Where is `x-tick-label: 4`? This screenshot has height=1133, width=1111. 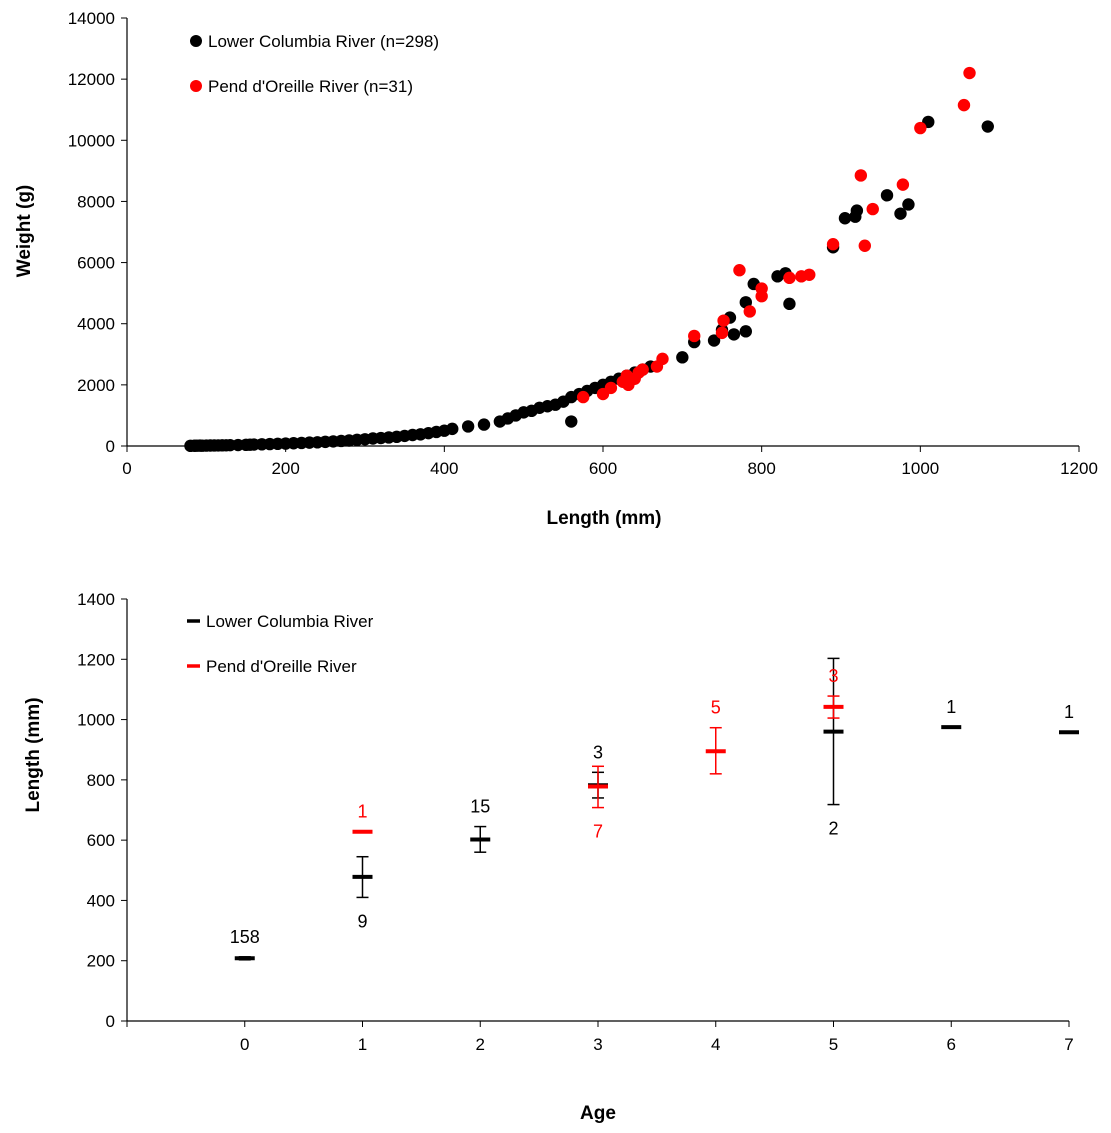 x-tick-label: 4 is located at coordinates (715, 1044).